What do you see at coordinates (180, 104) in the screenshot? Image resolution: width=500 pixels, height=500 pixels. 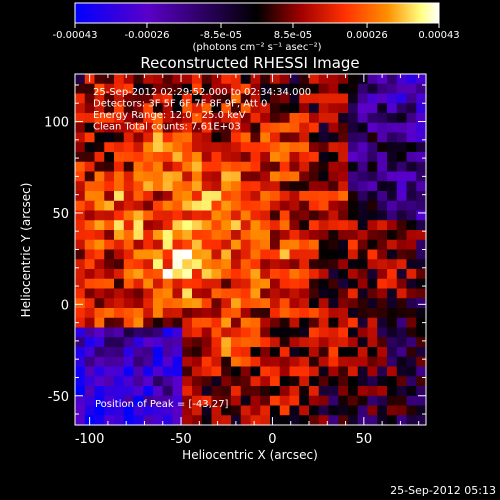 I see `info-line: Detectors: 3F 5F 6F 7F 8F 9F, Att 0` at bounding box center [180, 104].